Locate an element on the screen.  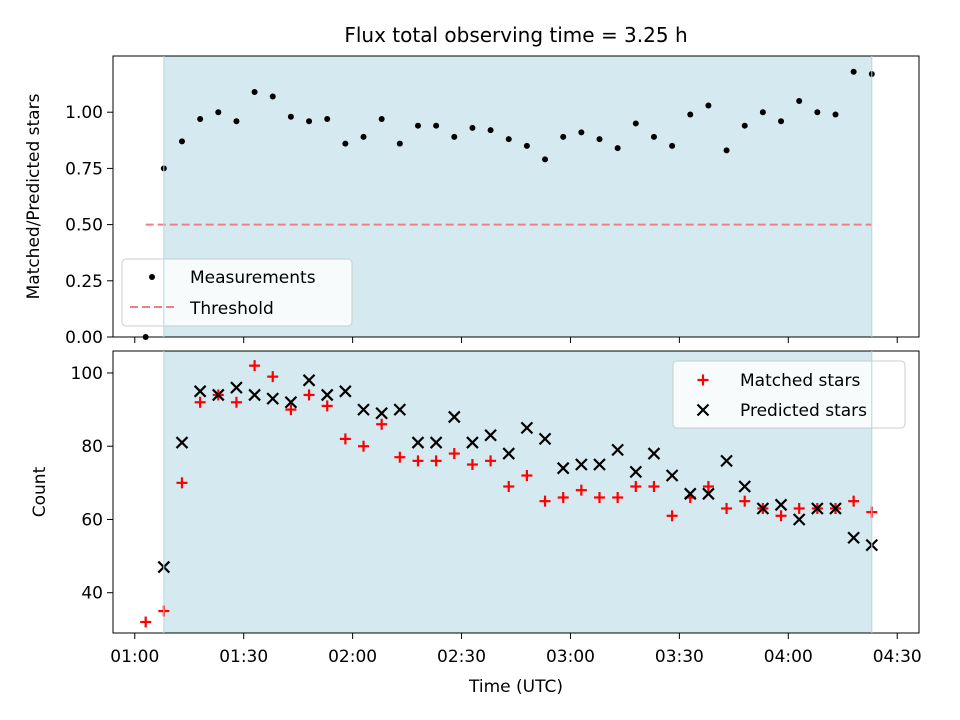
bottom-y-axis-label: Count is located at coordinates (40, 491).